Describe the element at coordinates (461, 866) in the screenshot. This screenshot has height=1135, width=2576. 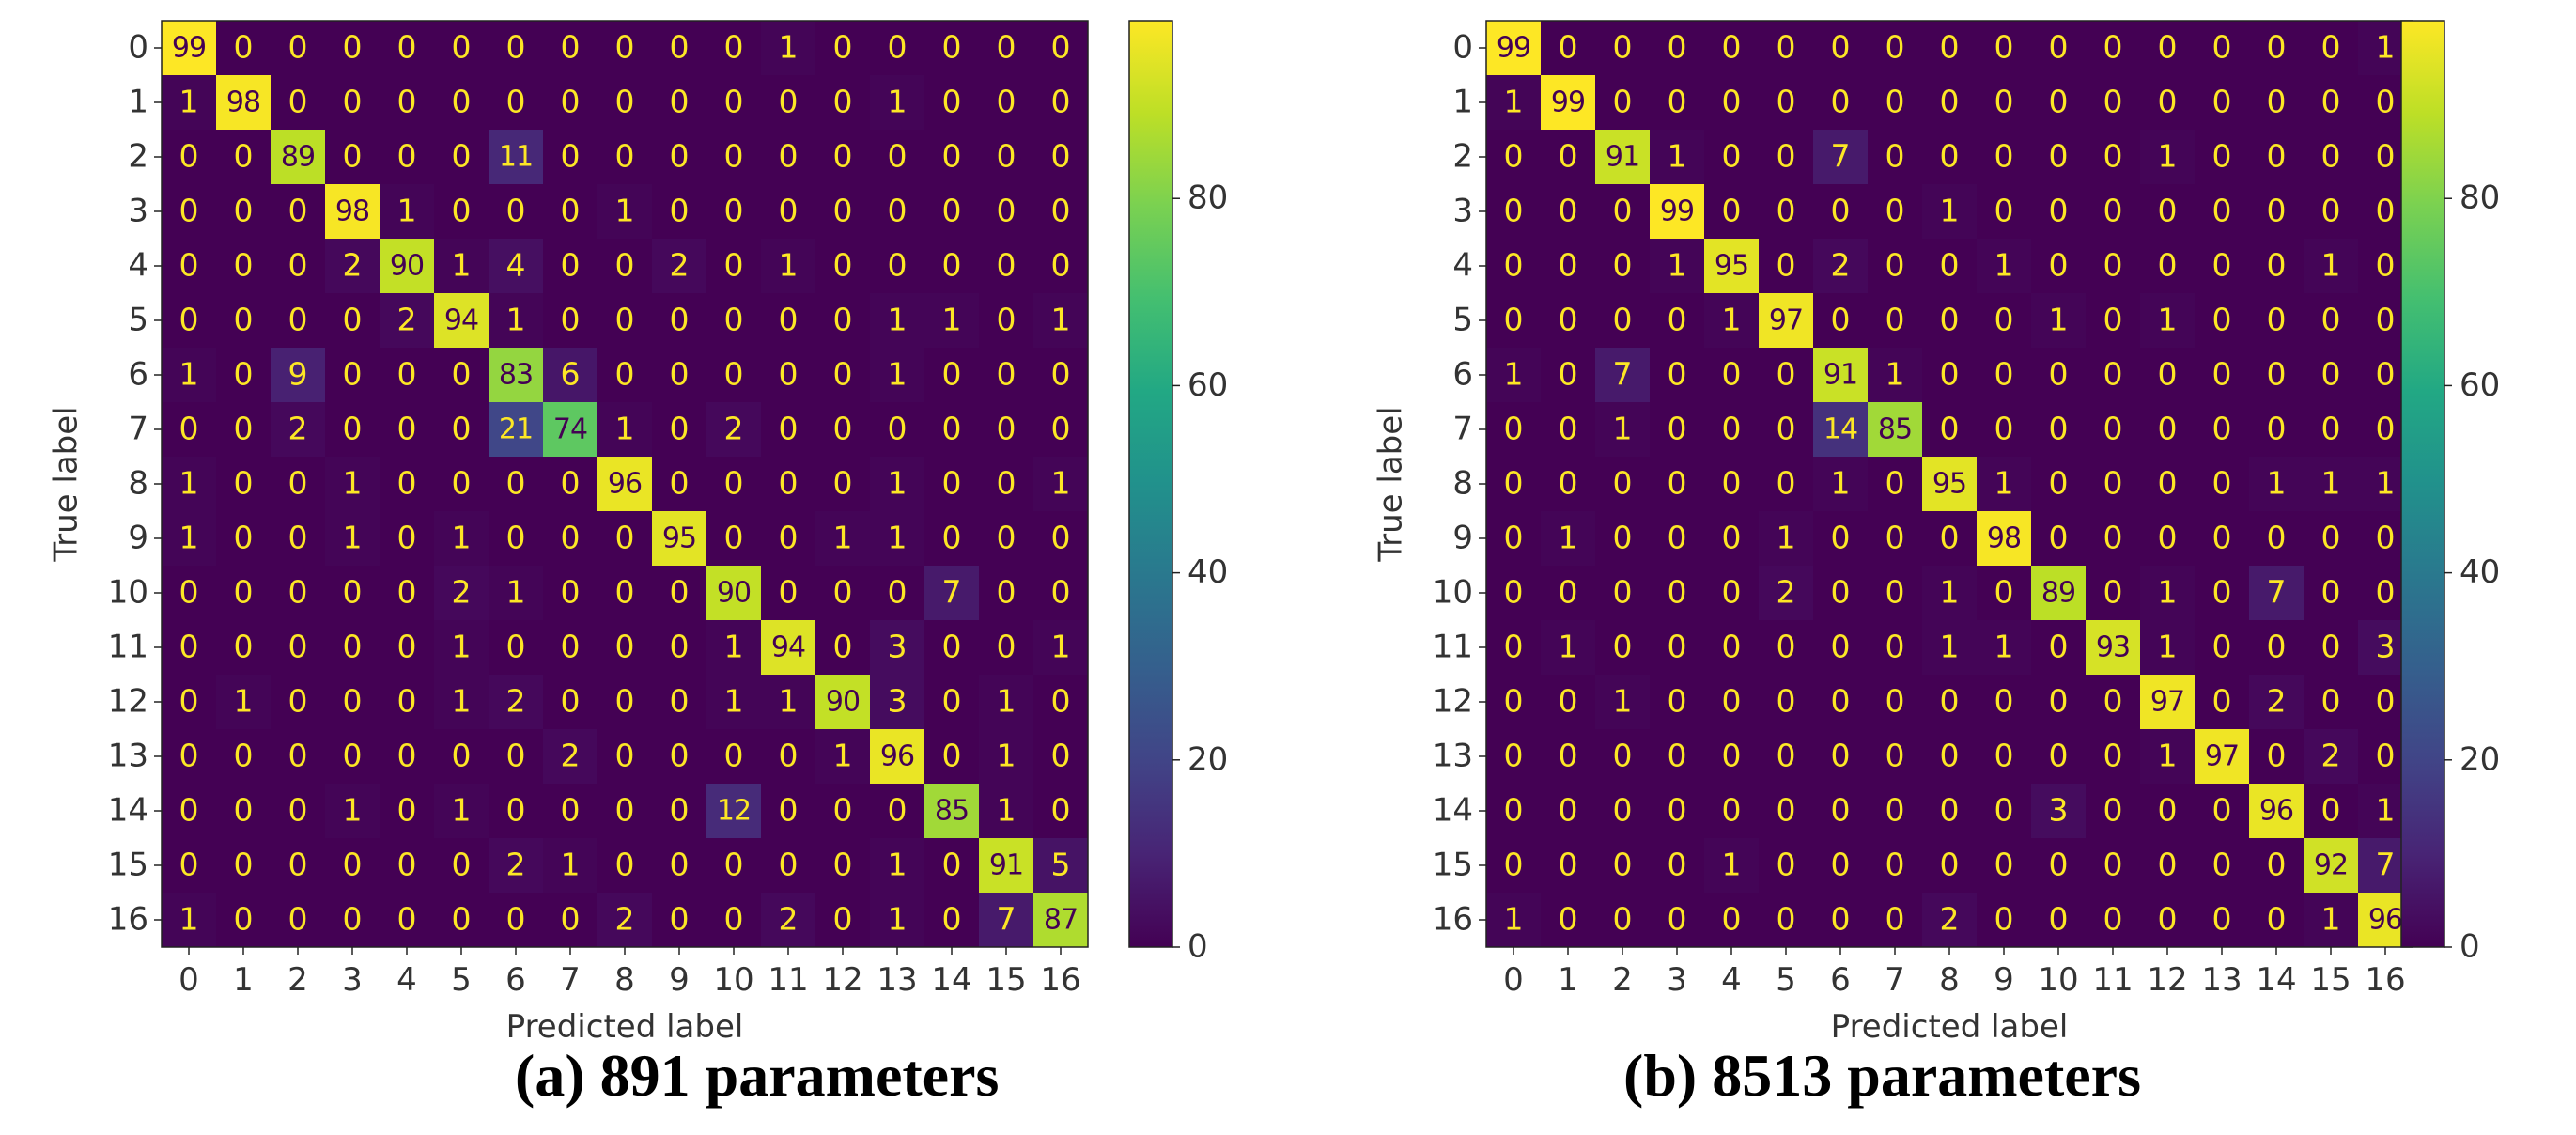
I see `cell-a-r15-c5` at that location.